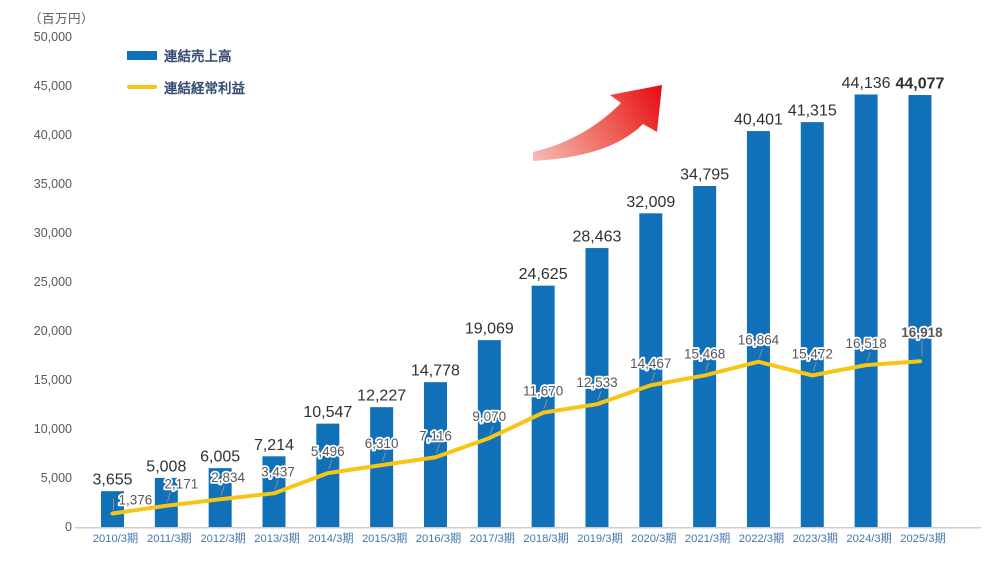 This screenshot has width=991, height=563. Describe the element at coordinates (228, 477) in the screenshot. I see `profit-value-label: 2,834` at that location.